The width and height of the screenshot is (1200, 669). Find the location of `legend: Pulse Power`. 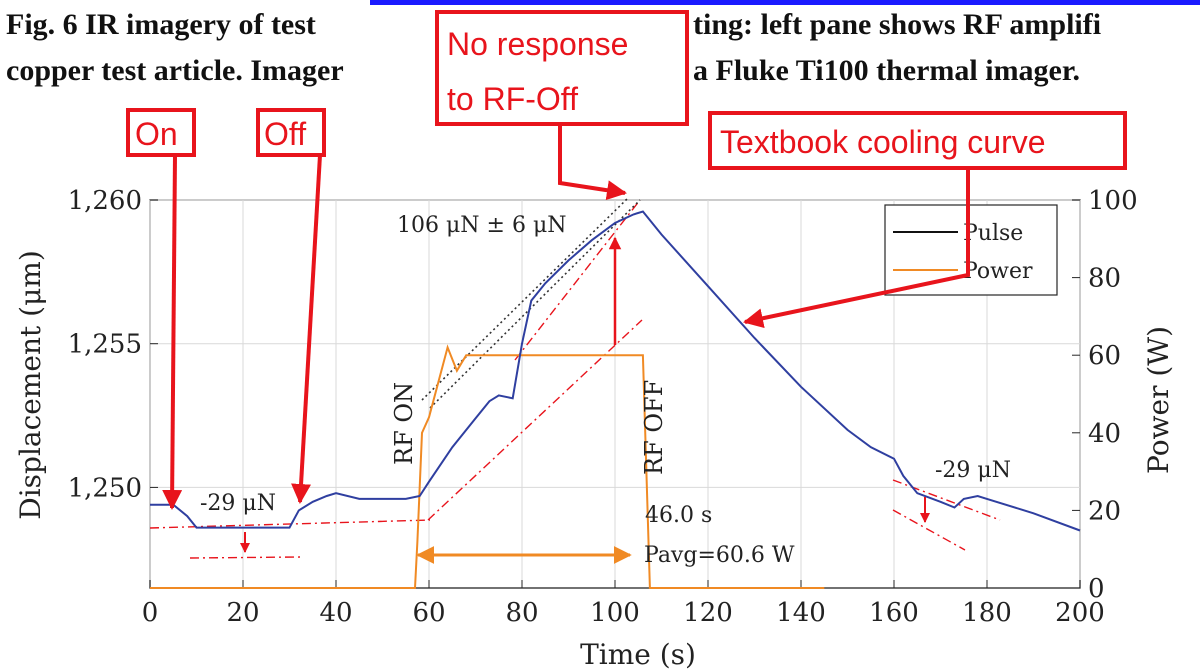

legend: Pulse Power is located at coordinates (971, 250).